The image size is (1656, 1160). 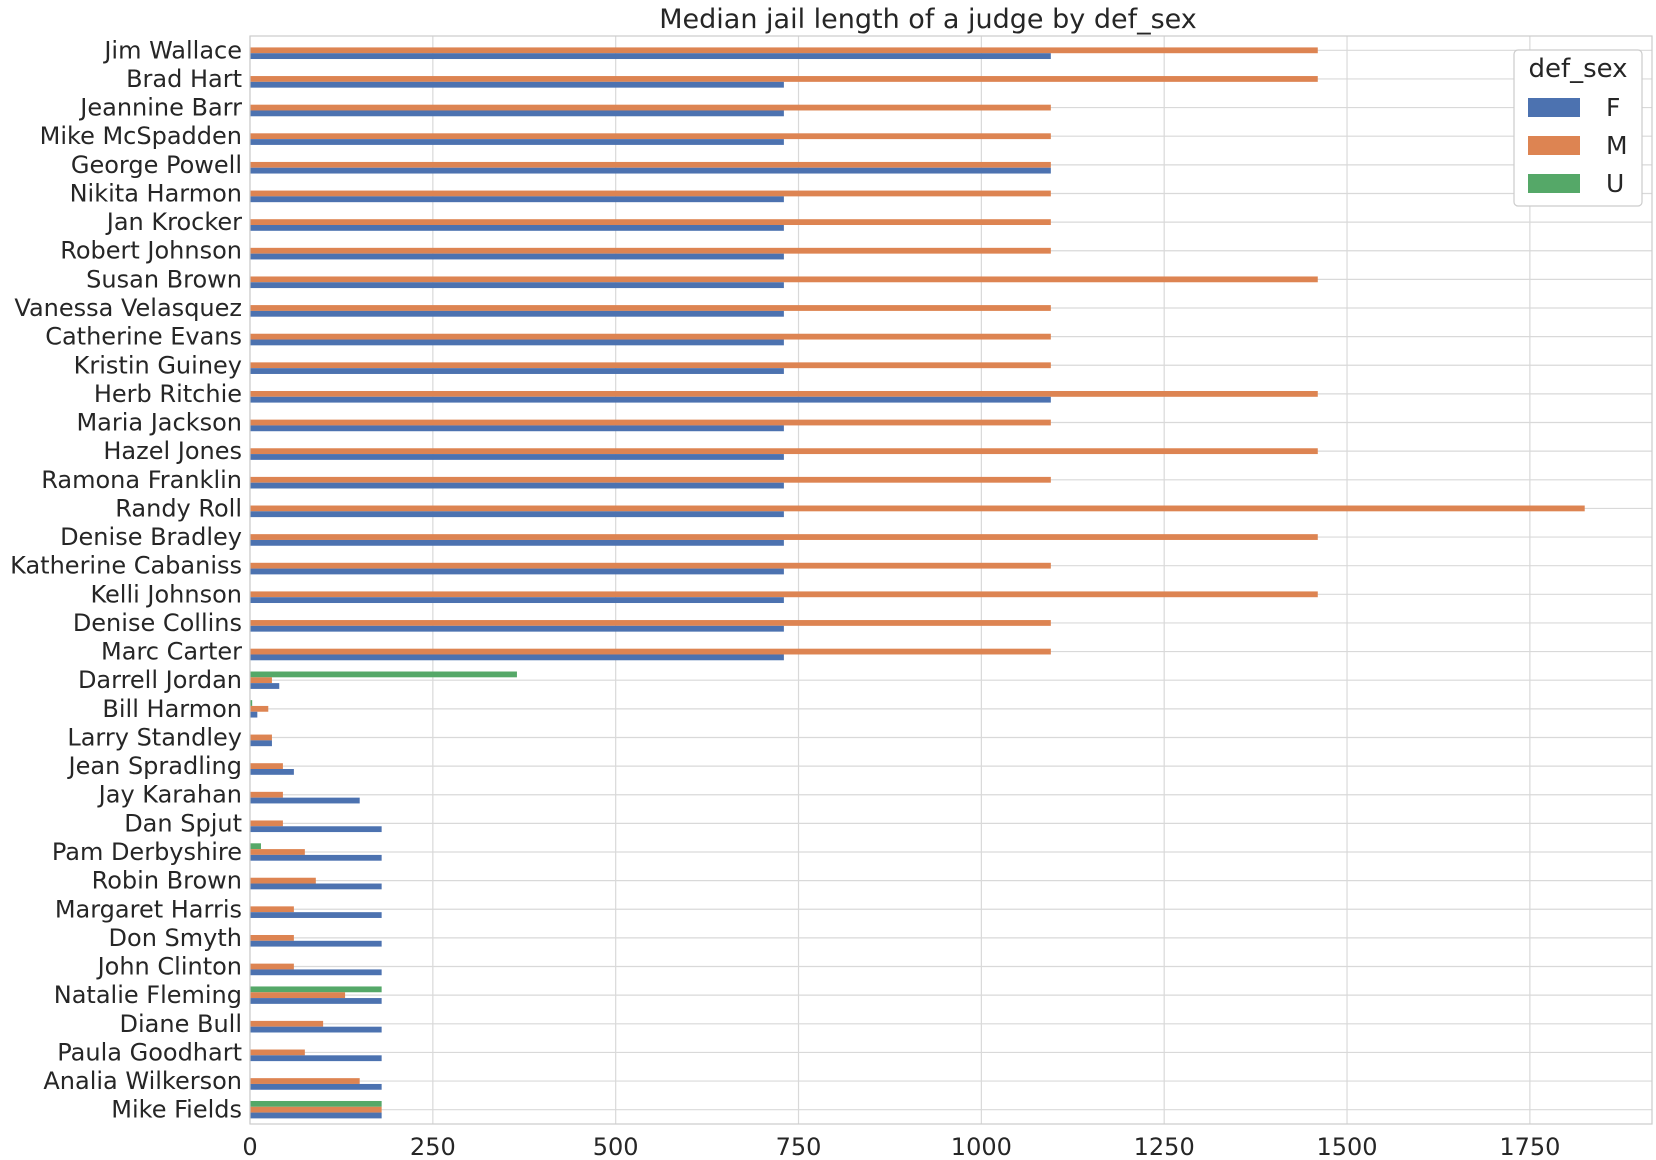 What do you see at coordinates (148, 909) in the screenshot?
I see `y-tick-label: Margaret Harris` at bounding box center [148, 909].